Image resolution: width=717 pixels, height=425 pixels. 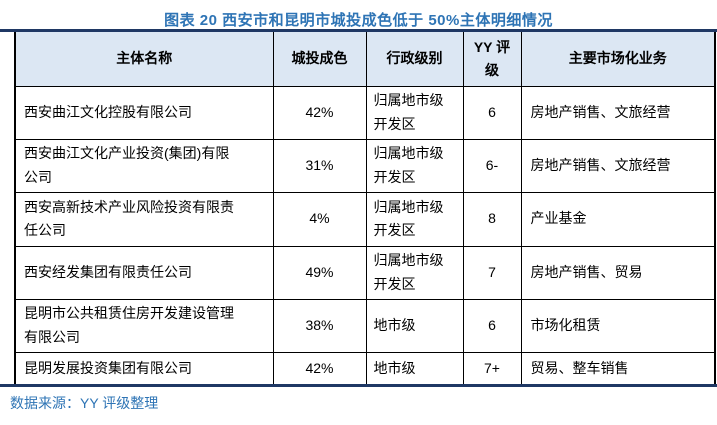 What do you see at coordinates (492, 367) in the screenshot?
I see `cell-yy-rating: 7+` at bounding box center [492, 367].